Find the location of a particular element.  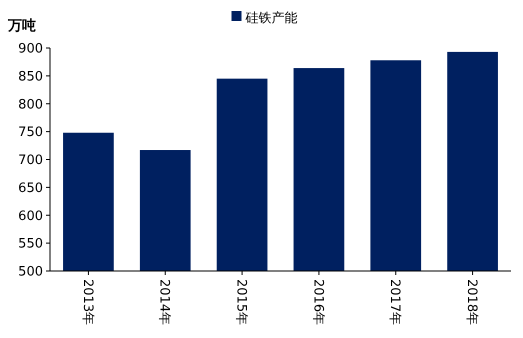

x-tick-label: 2015年 is located at coordinates (241, 302).